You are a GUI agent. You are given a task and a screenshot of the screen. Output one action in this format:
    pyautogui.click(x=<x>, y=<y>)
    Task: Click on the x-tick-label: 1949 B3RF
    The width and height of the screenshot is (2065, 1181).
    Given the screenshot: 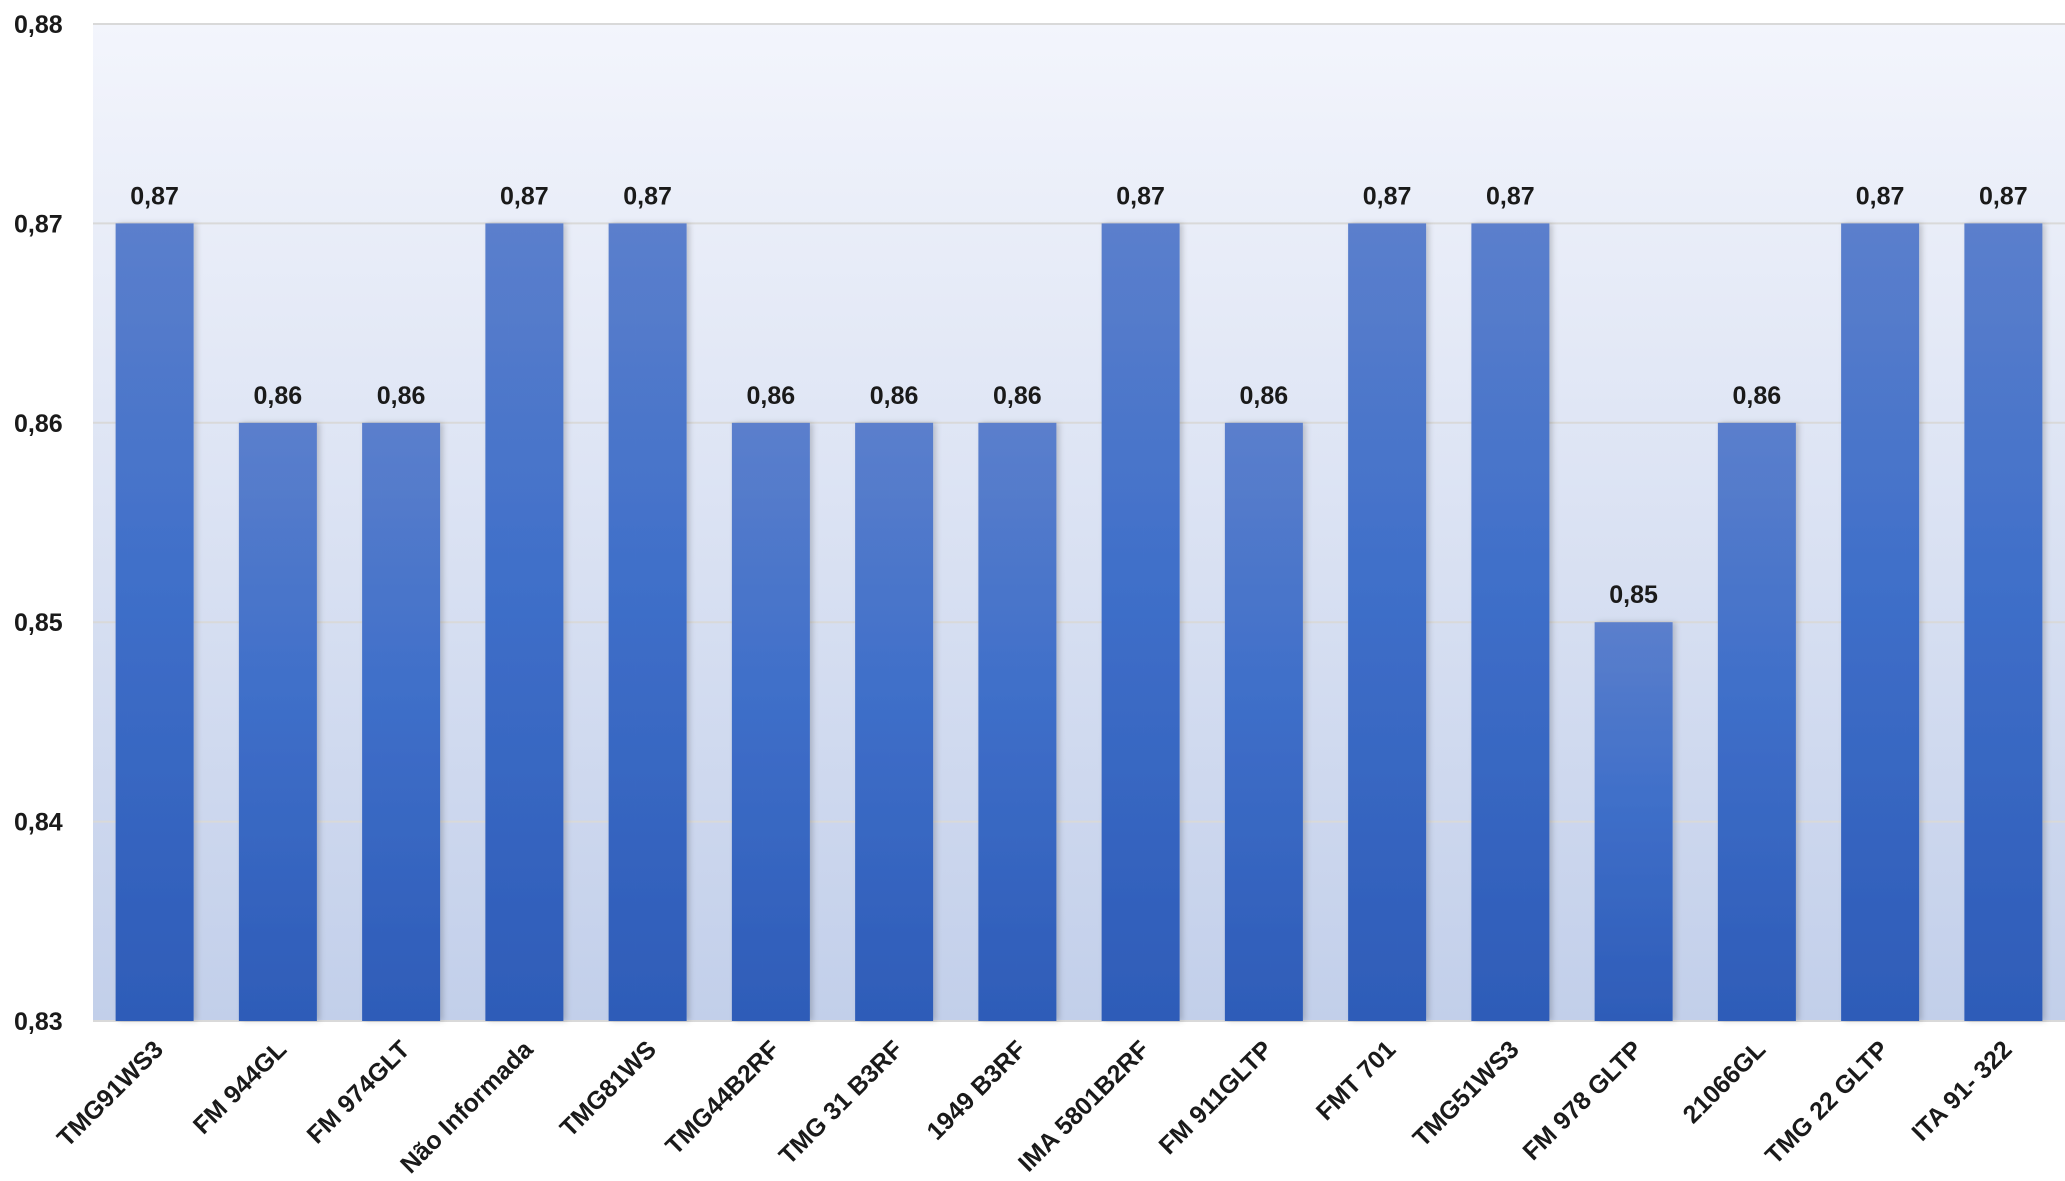 What is the action you would take?
    pyautogui.click(x=976, y=1090)
    